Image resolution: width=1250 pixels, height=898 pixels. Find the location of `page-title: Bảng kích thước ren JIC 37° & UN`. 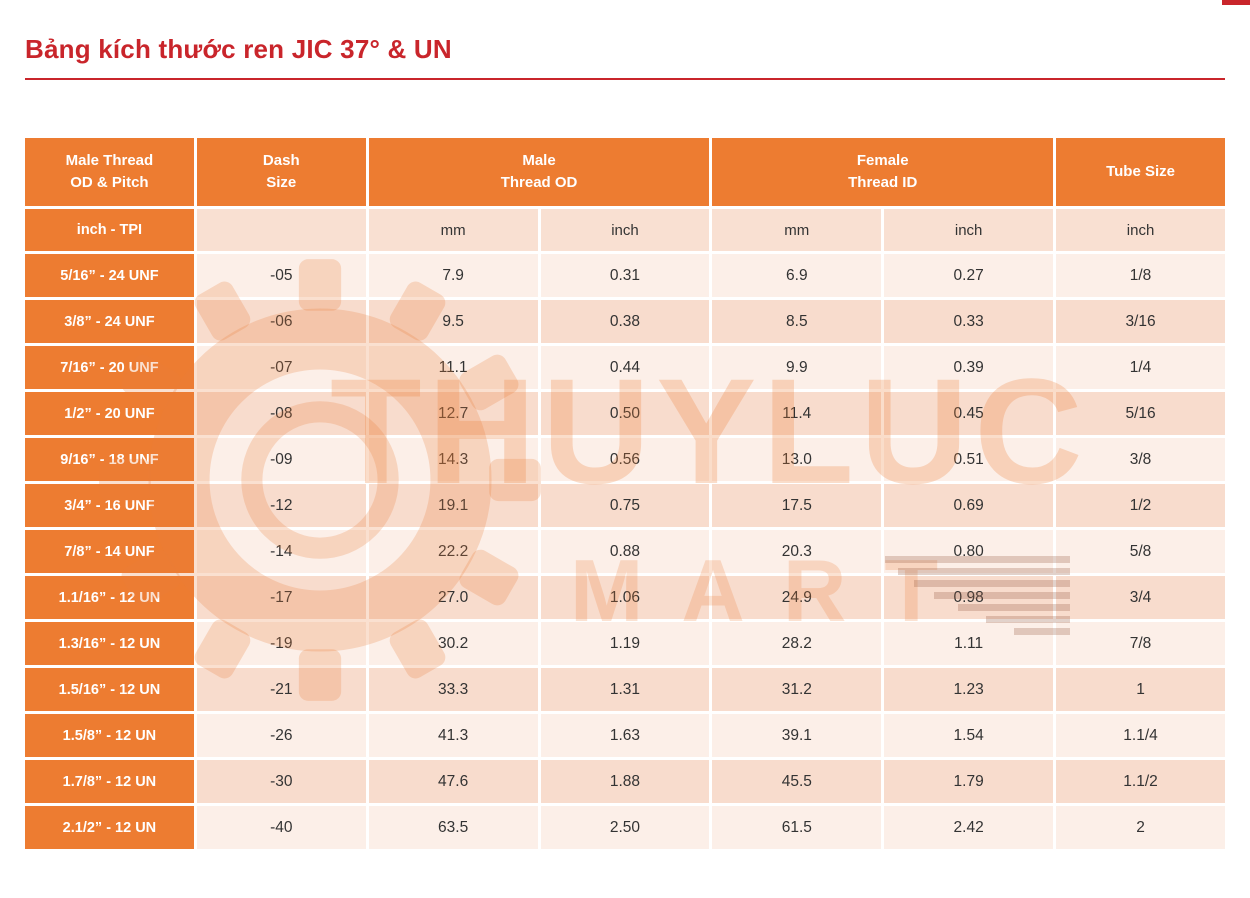

page-title: Bảng kích thước ren JIC 37° & UN is located at coordinates (238, 49).